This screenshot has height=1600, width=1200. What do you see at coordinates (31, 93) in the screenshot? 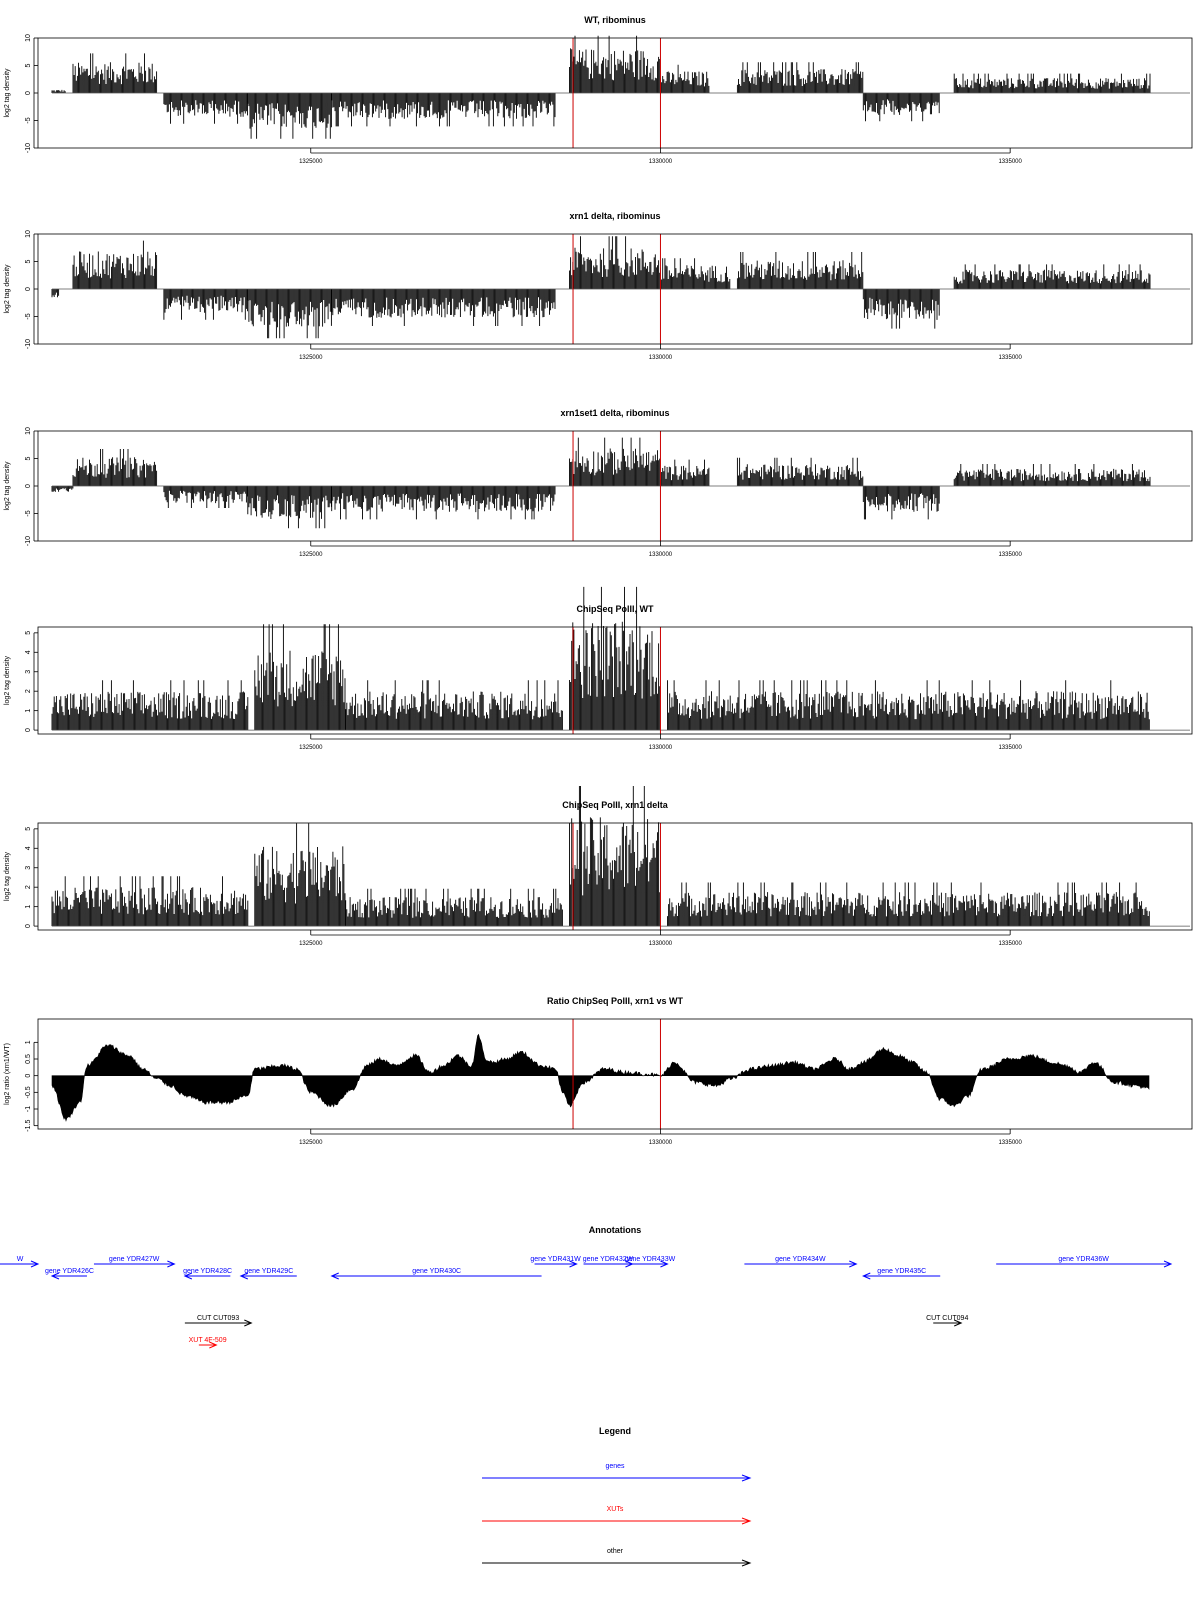
I see `y-axis: -10 -5 0 5 10` at bounding box center [31, 93].